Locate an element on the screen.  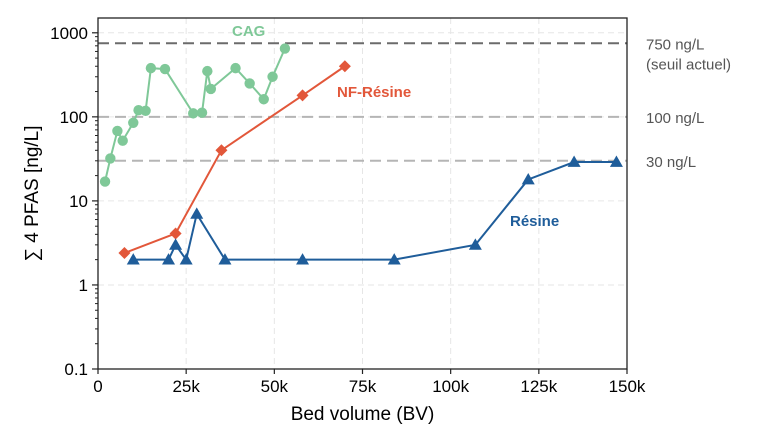
x-axis-title: Bed volume (BV) is located at coordinates (363, 414).